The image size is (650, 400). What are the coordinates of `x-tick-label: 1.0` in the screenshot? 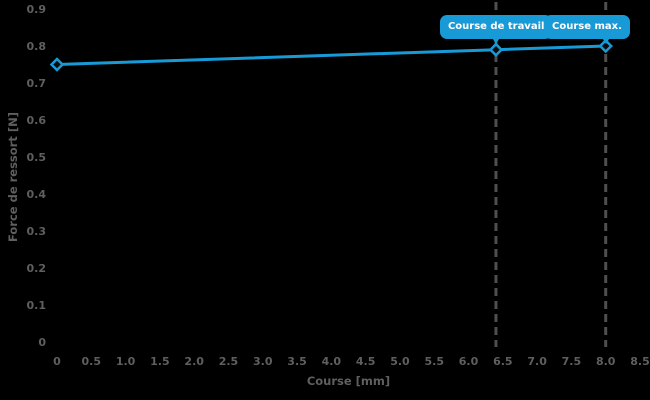 It's located at (126, 361).